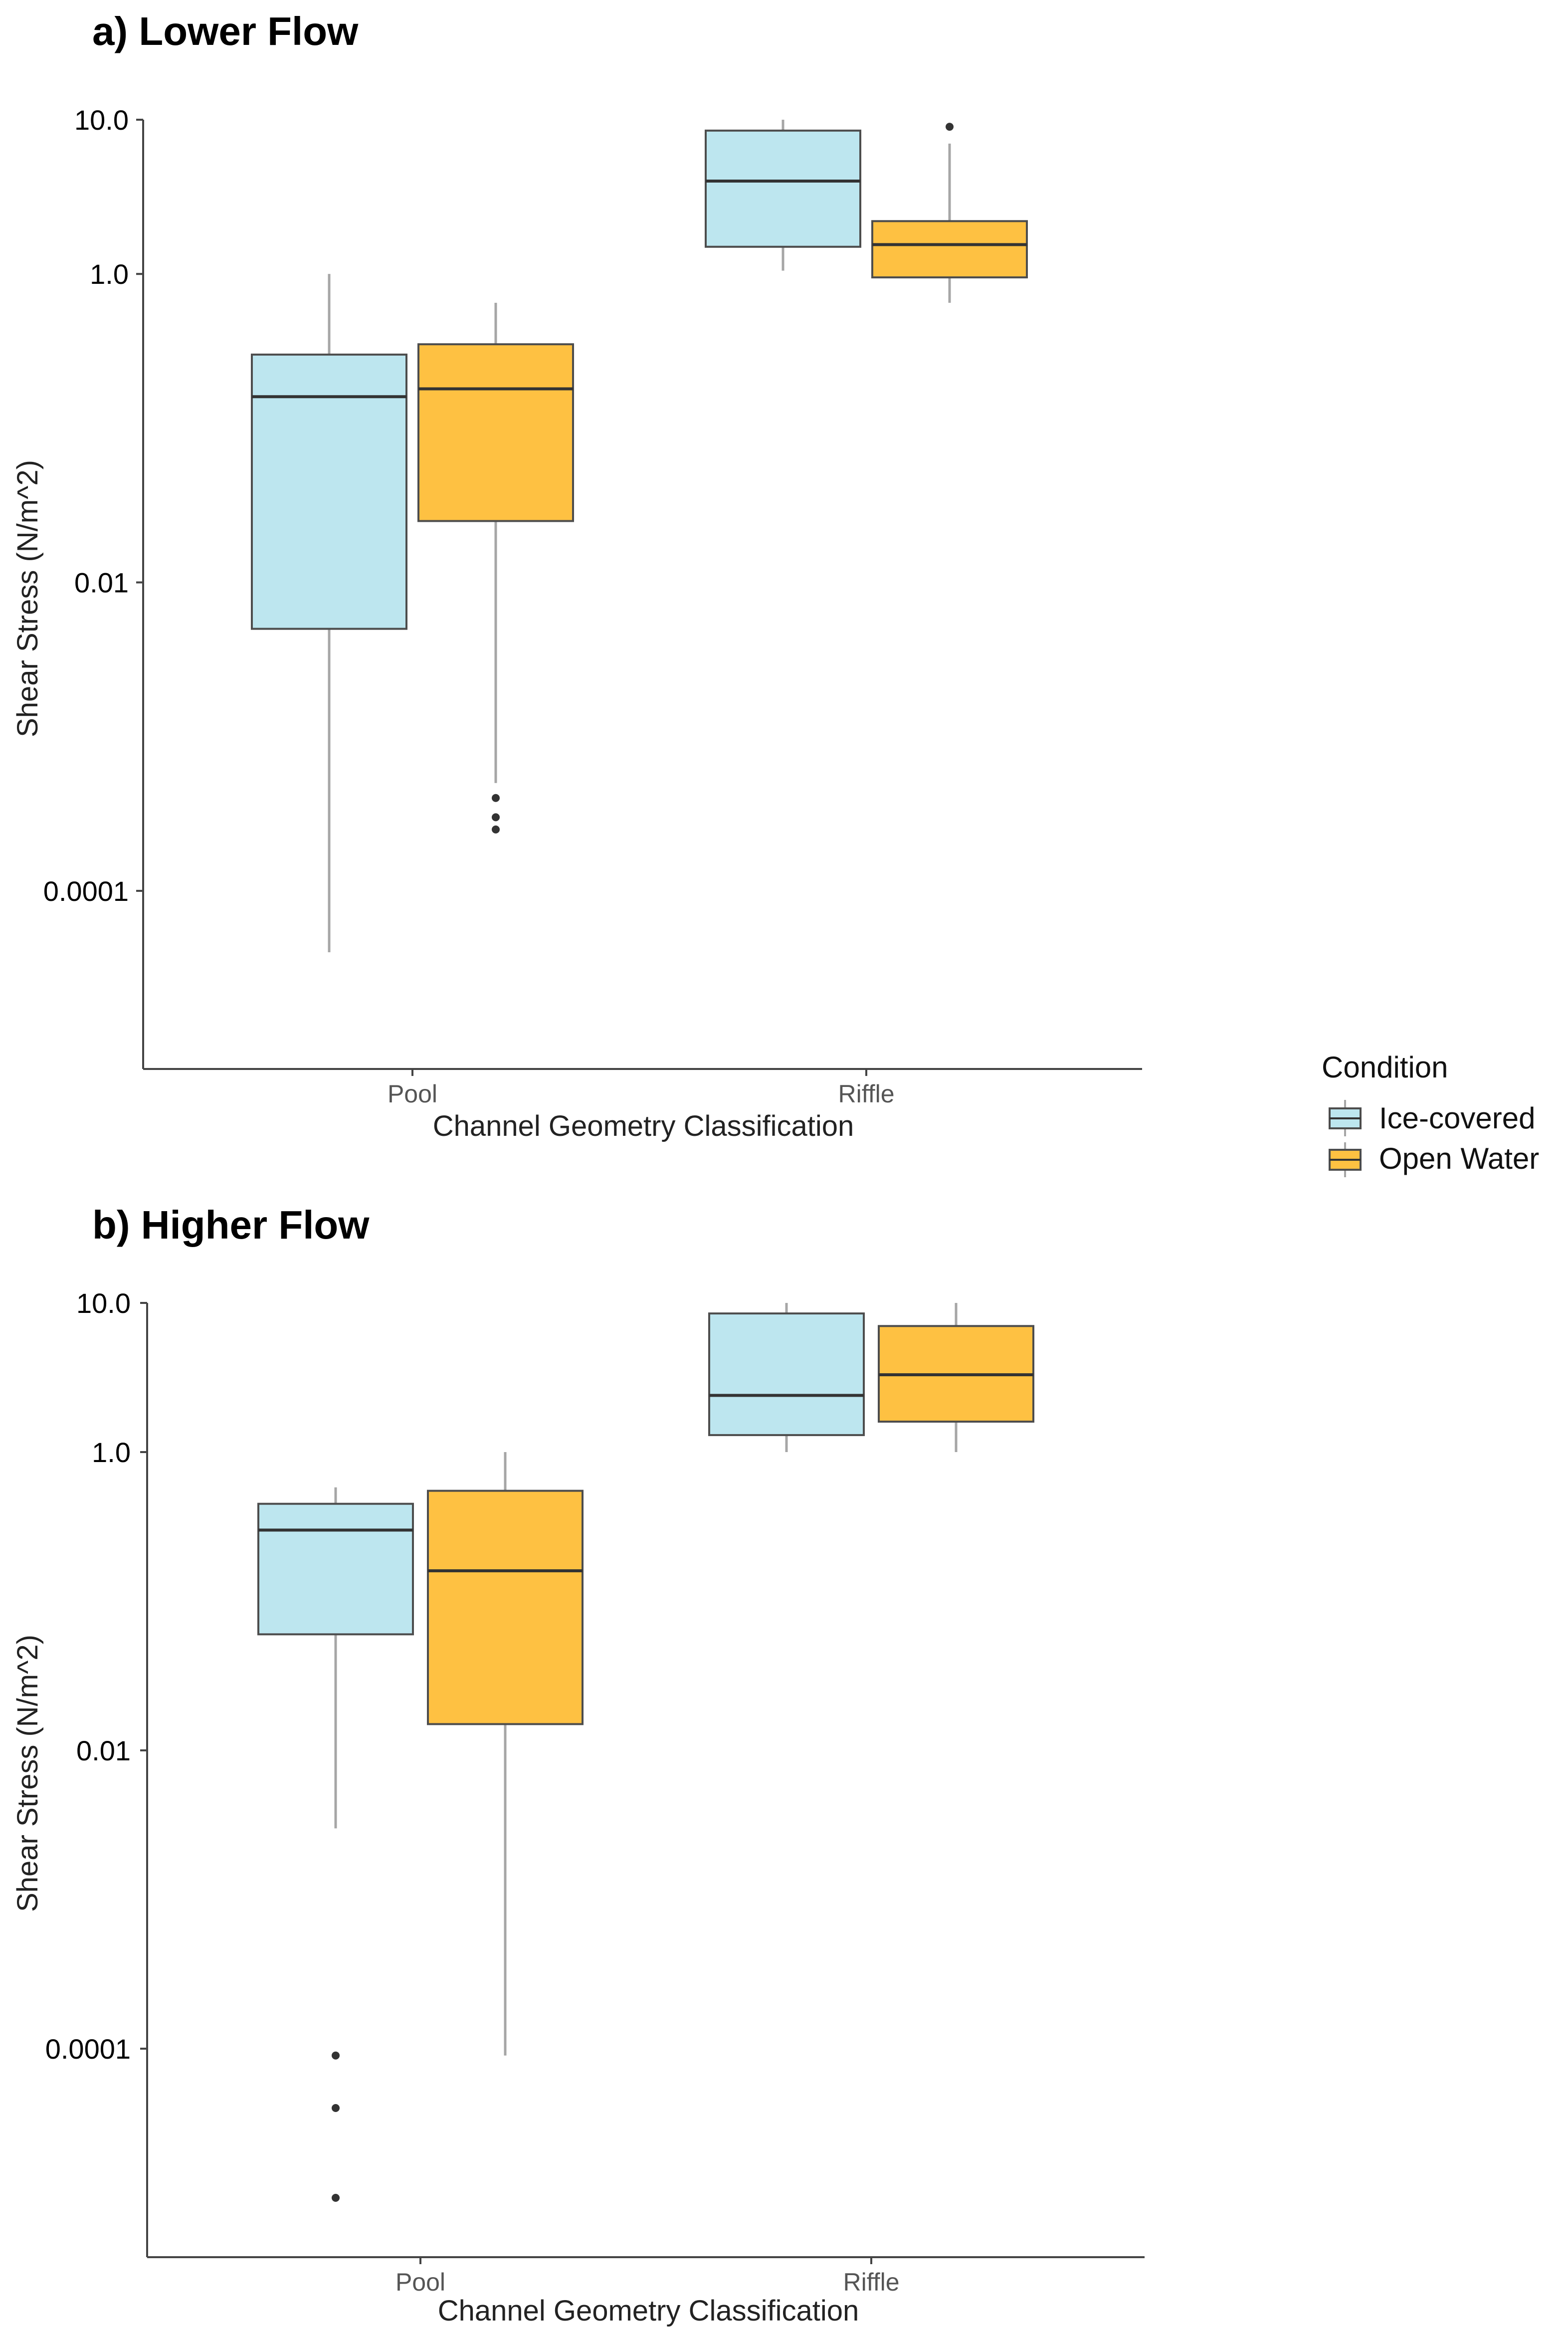 The height and width of the screenshot is (2333, 1568). What do you see at coordinates (950, 127) in the screenshot?
I see `outlier-open-water-riffle` at bounding box center [950, 127].